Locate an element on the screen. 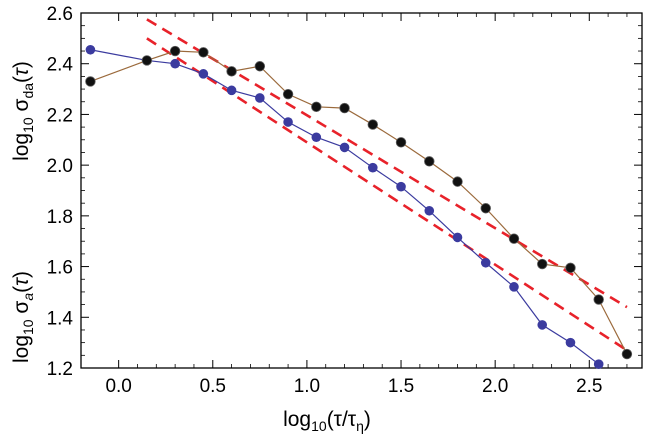 Image resolution: width=654 pixels, height=440 pixels. y-tick-label: 1.6 is located at coordinates (60, 268).